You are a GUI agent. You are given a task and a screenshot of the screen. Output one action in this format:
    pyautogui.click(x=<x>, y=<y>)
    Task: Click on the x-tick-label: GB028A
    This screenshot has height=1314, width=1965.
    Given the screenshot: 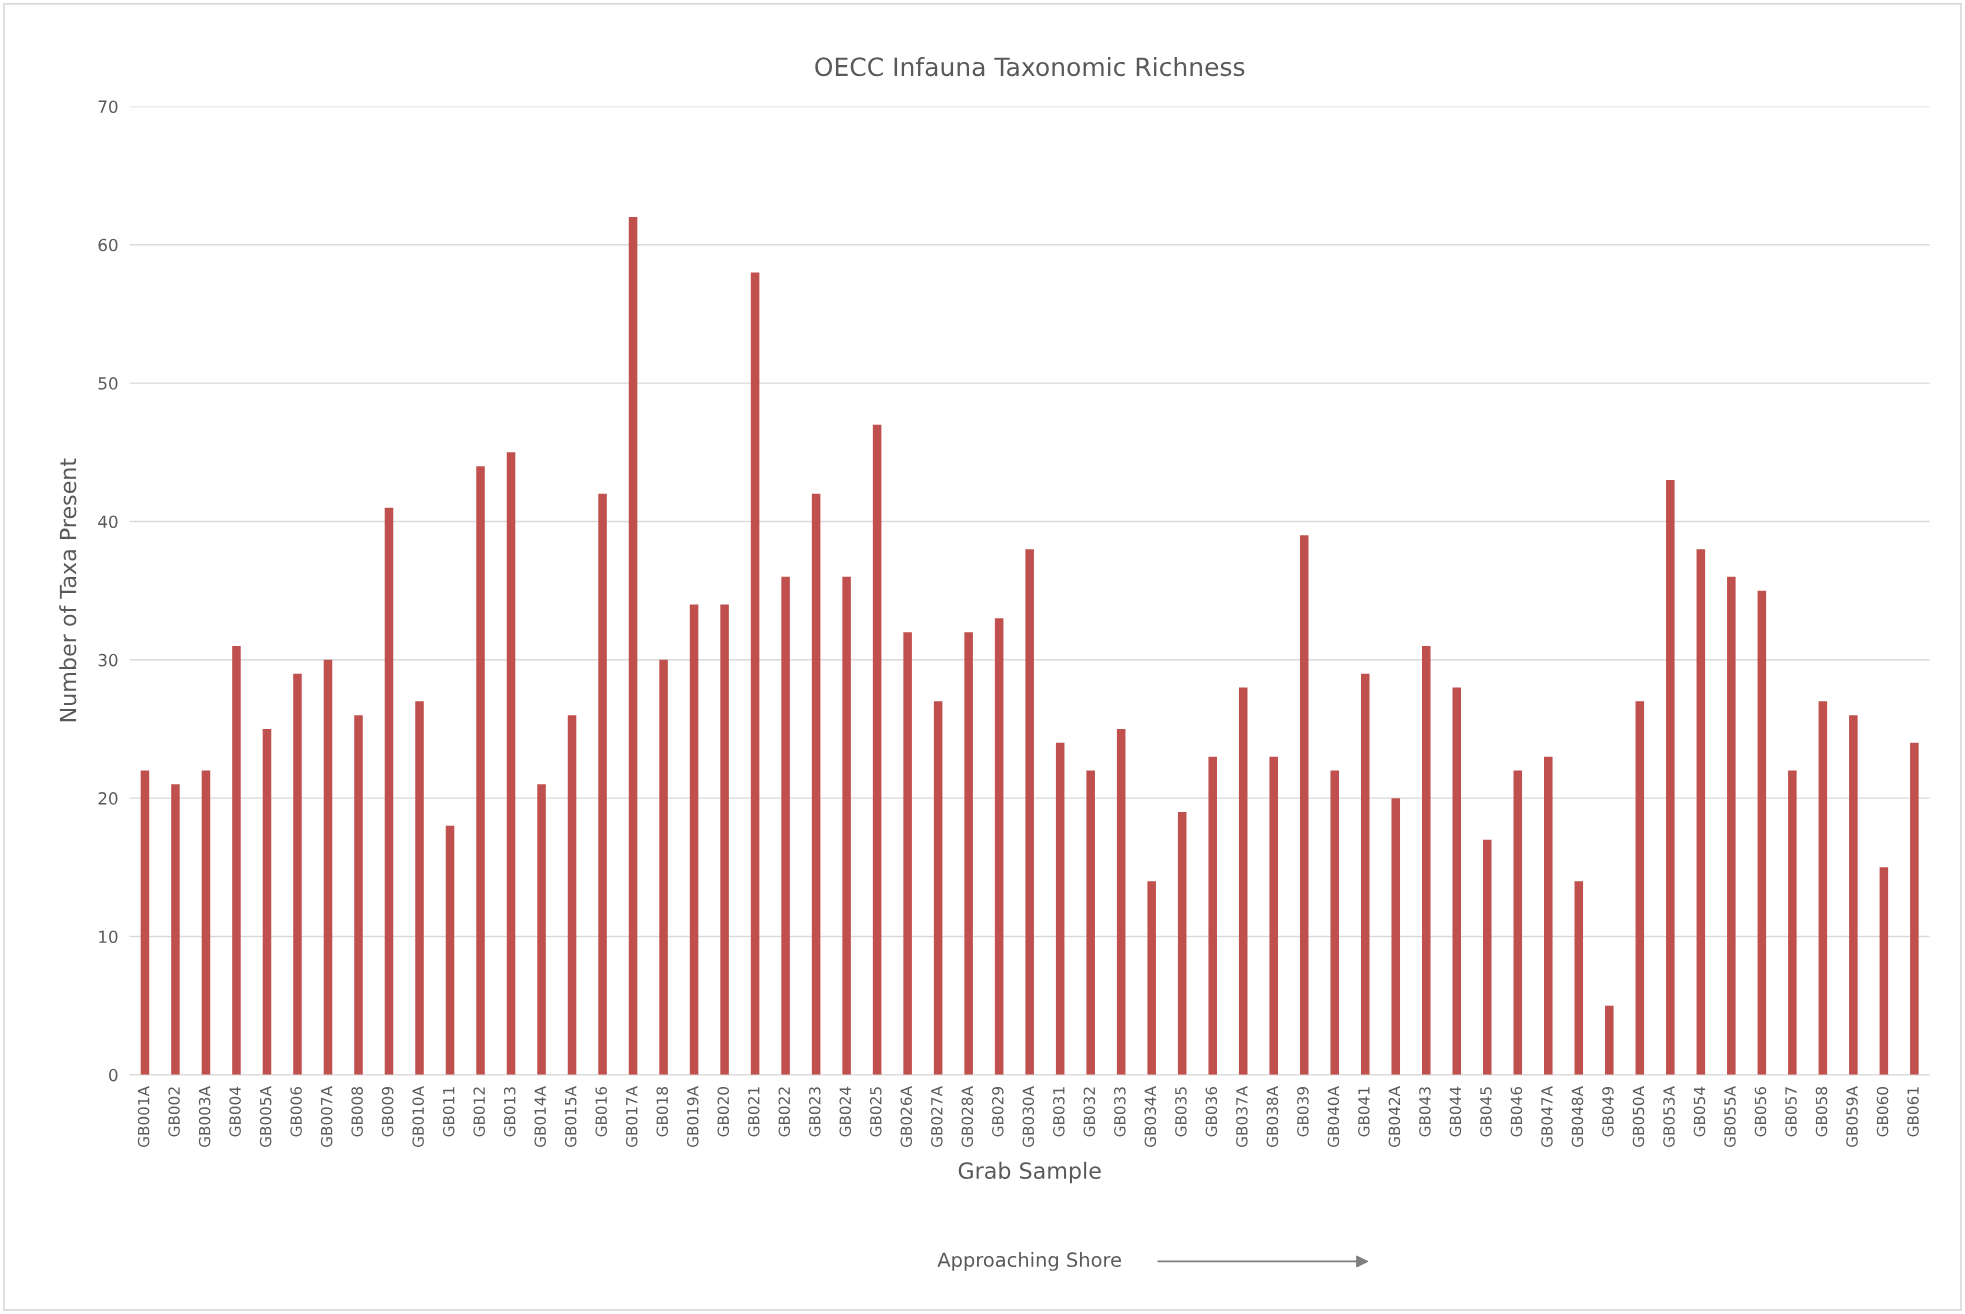 What is the action you would take?
    pyautogui.click(x=967, y=1117)
    